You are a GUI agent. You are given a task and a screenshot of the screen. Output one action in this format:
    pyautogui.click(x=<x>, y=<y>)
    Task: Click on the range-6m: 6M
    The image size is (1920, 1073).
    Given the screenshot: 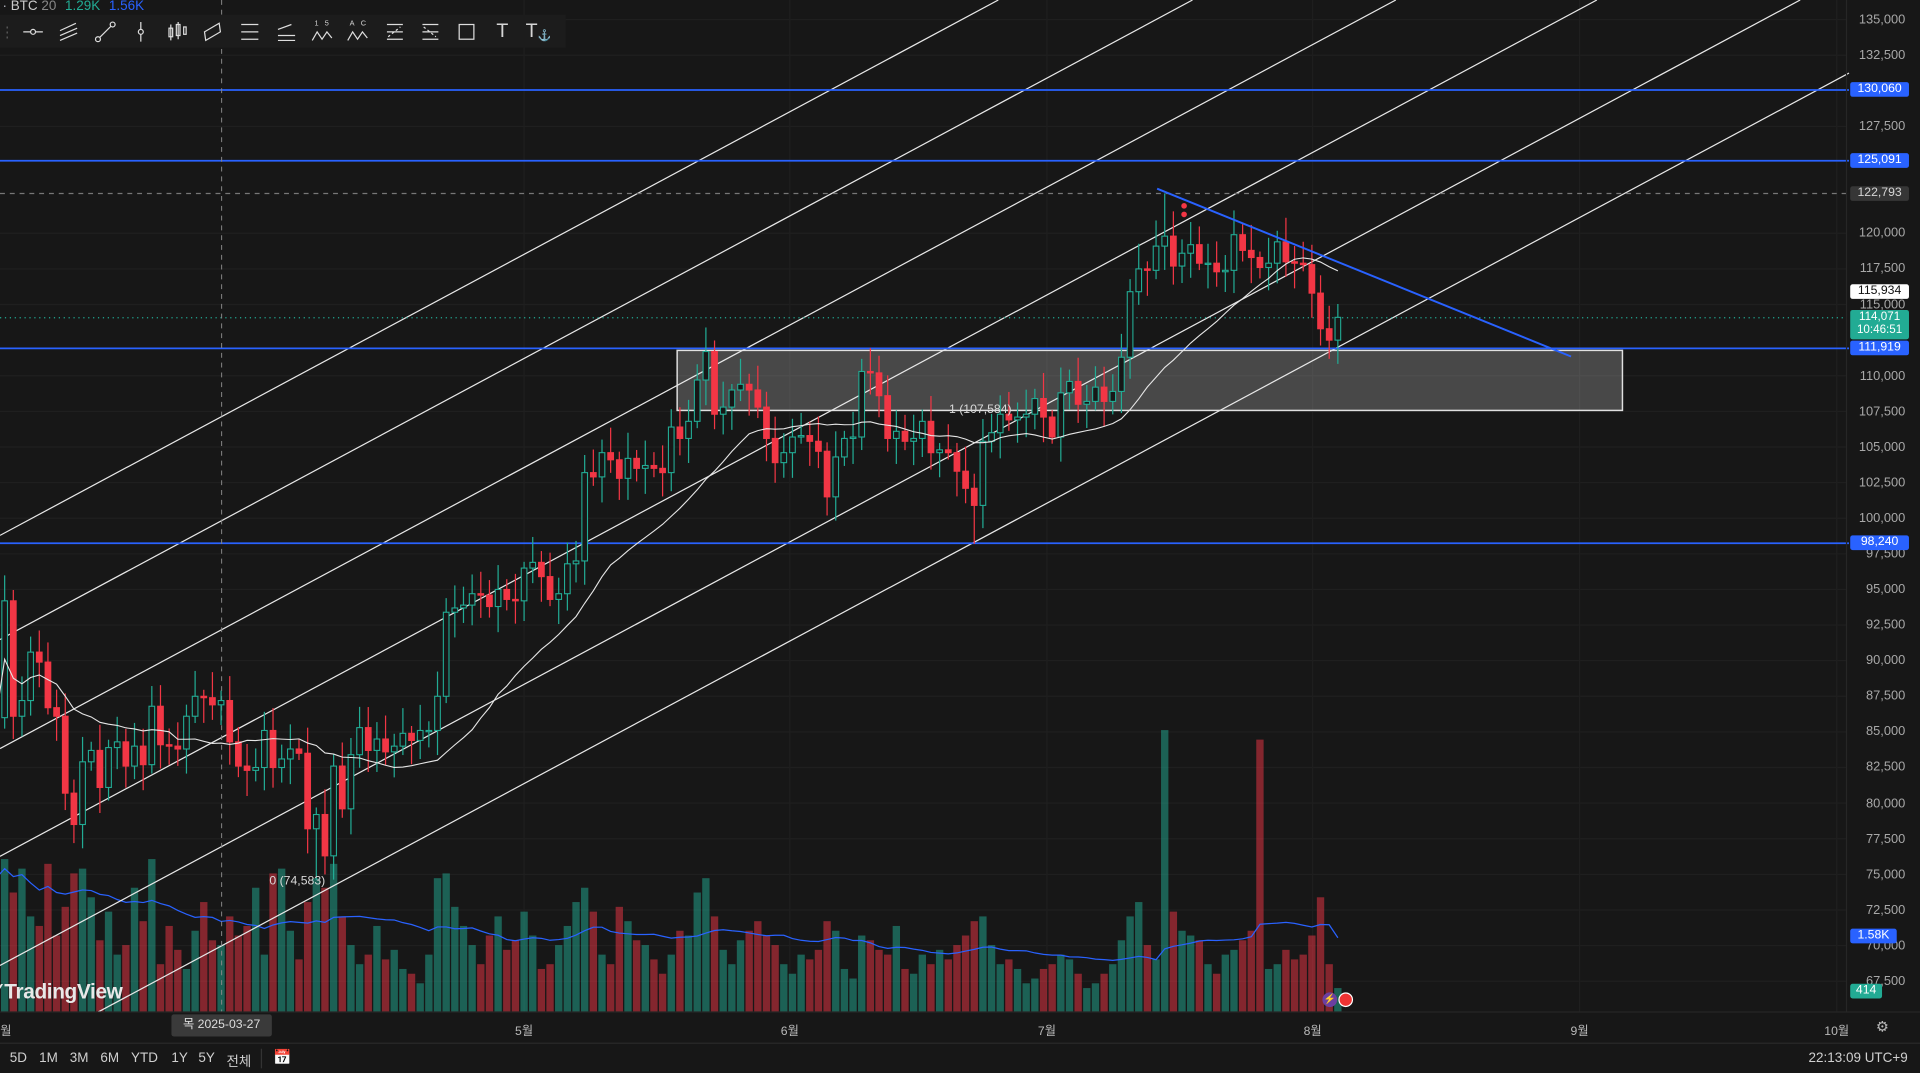 What is the action you would take?
    pyautogui.click(x=110, y=1058)
    